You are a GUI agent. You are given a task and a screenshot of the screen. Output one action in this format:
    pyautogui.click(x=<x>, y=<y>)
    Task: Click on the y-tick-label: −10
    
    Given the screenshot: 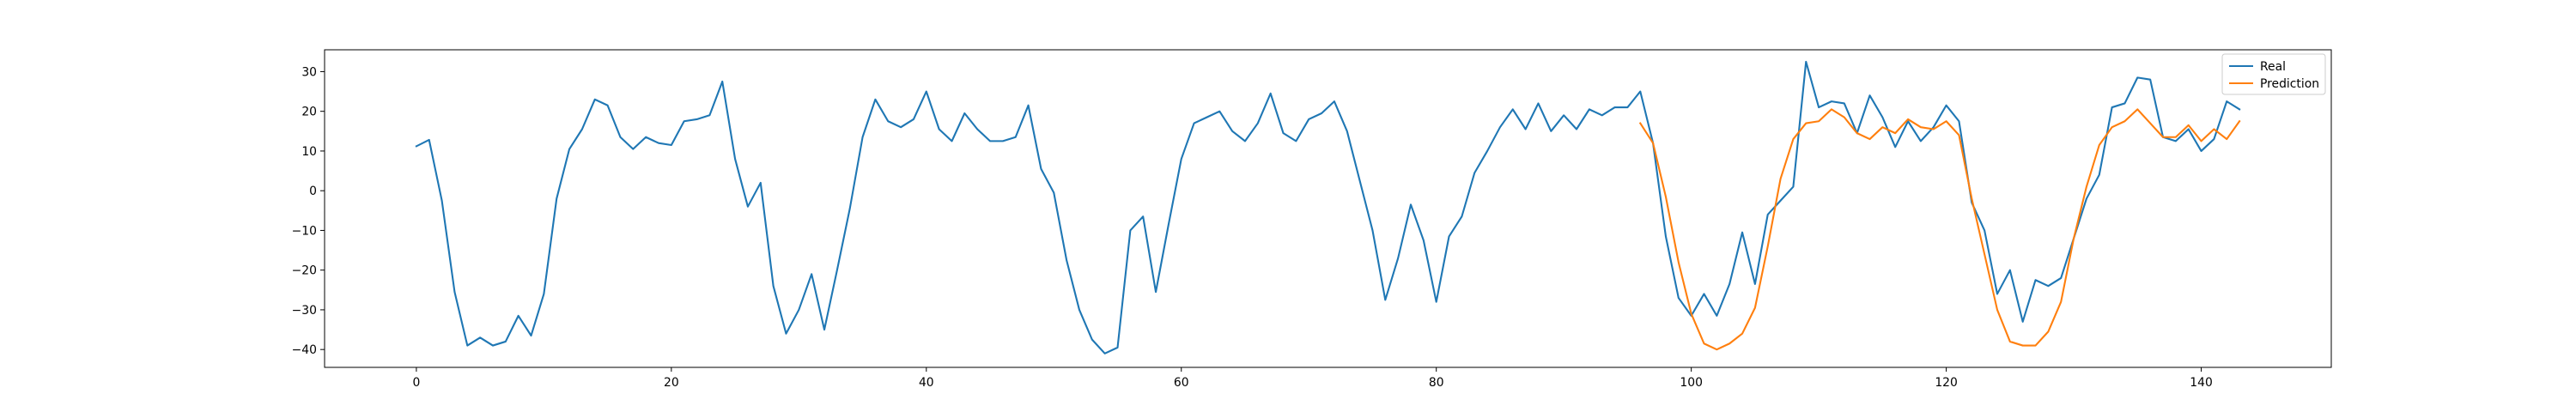 What is the action you would take?
    pyautogui.click(x=304, y=231)
    